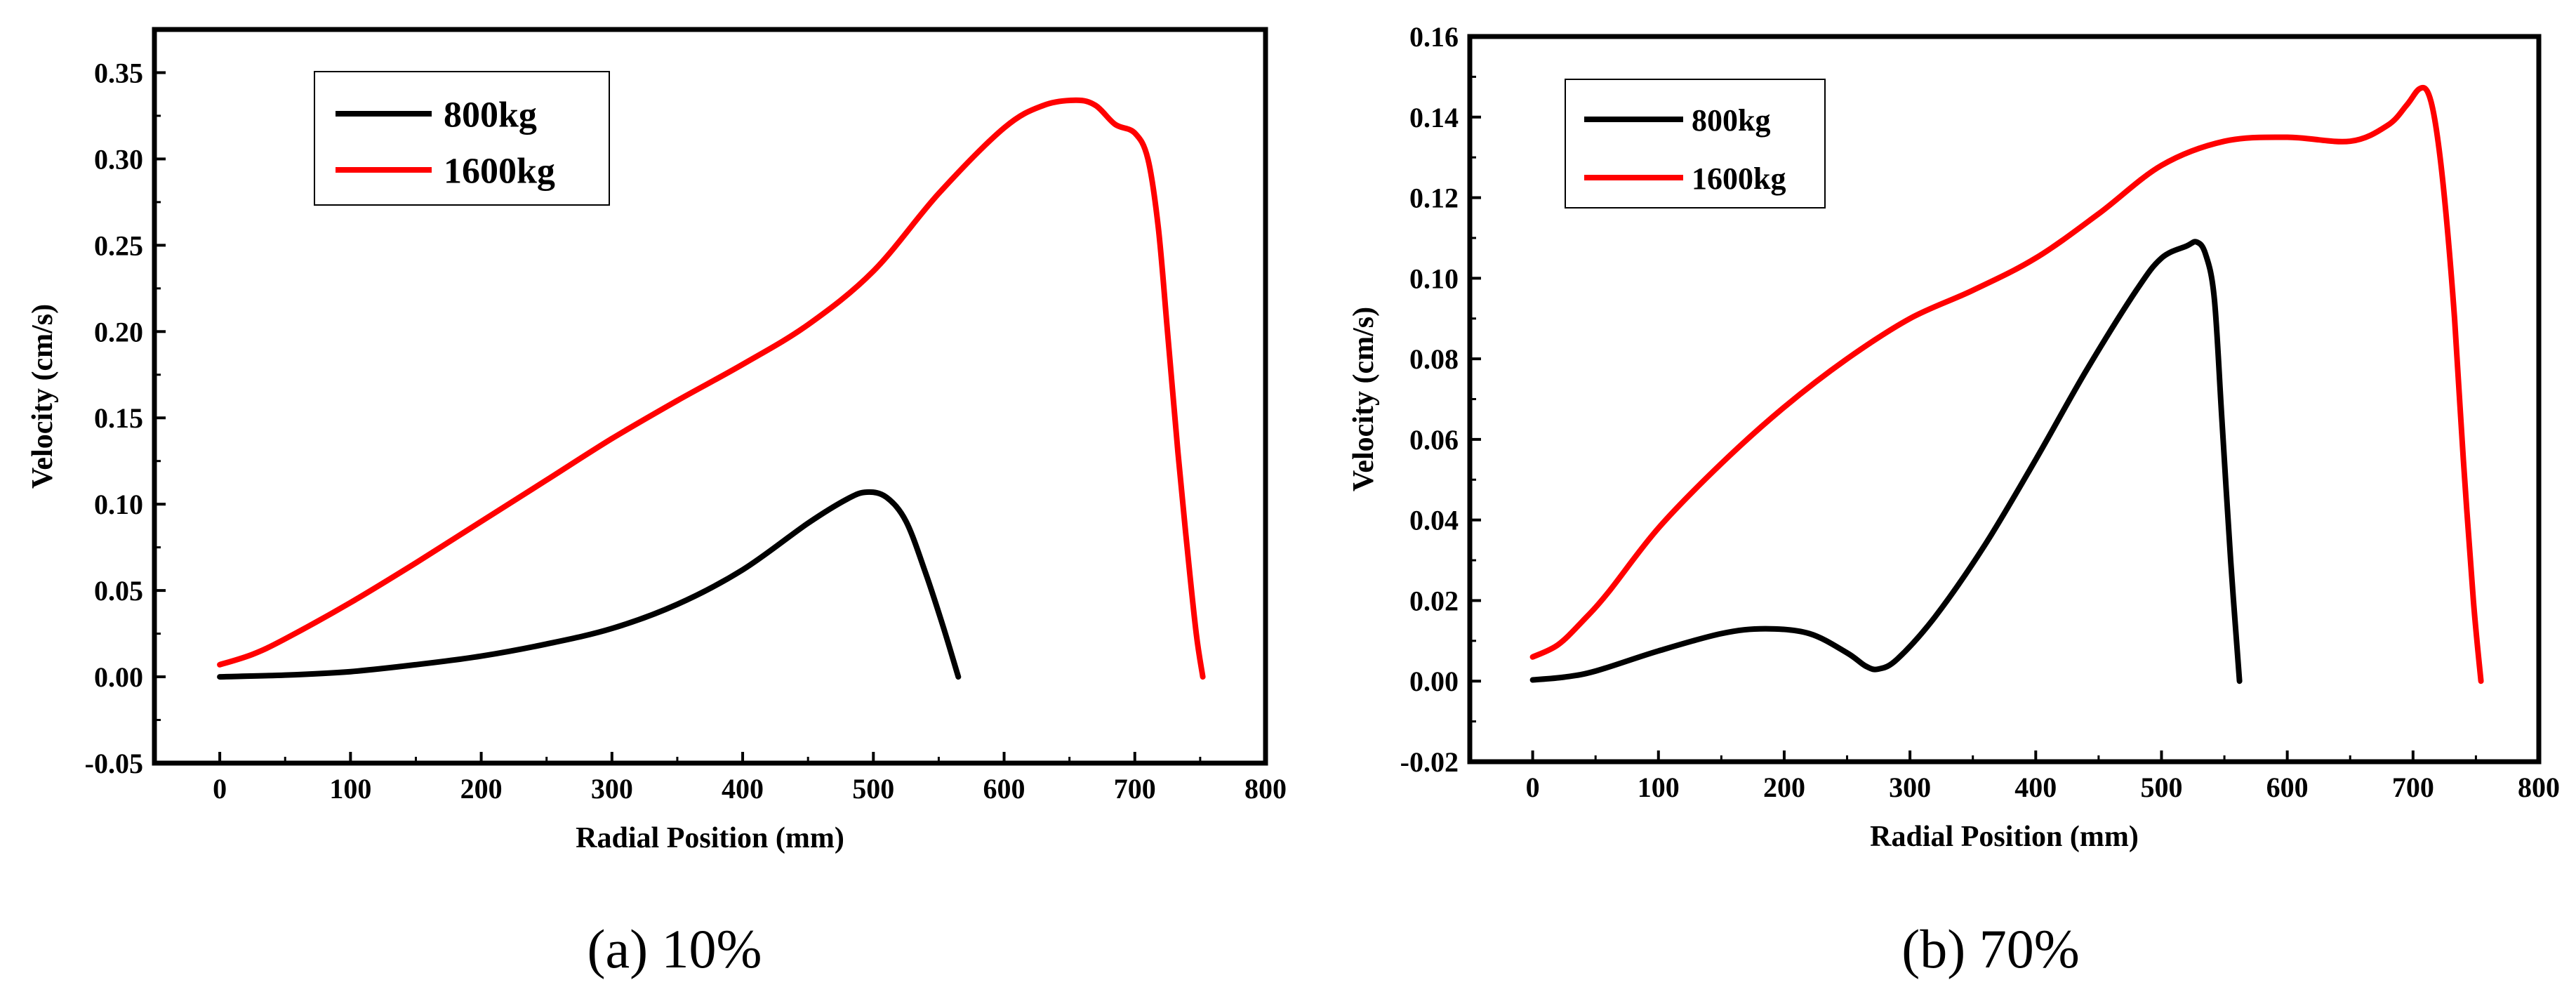 This screenshot has width=2576, height=999. What do you see at coordinates (1429, 762) in the screenshot?
I see `y-tick-label: -0.02` at bounding box center [1429, 762].